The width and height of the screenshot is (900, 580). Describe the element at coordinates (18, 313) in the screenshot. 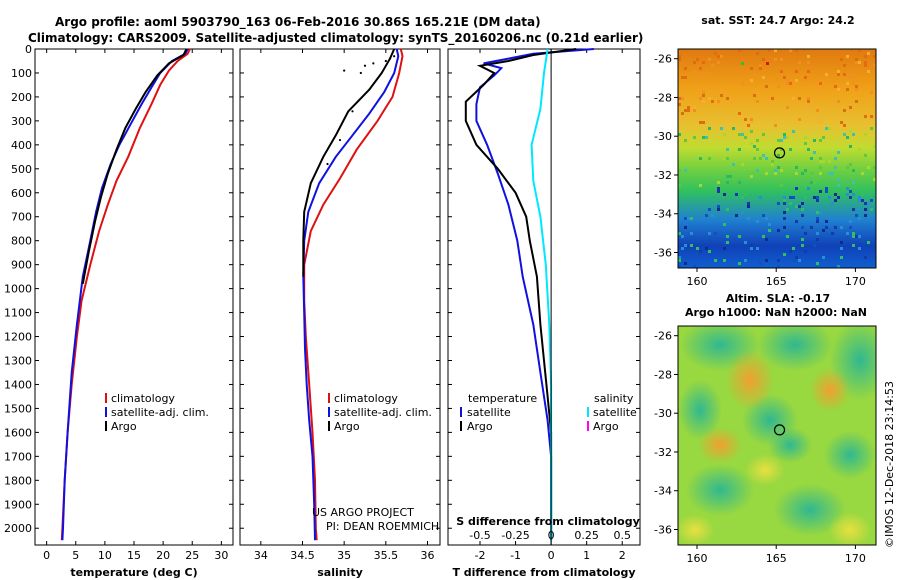

I see `y-tick-label: 1100` at that location.